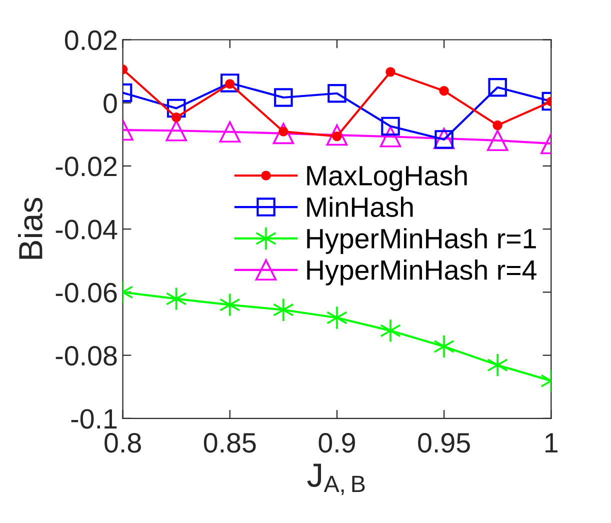  I want to click on legend-label: MaxLogHash, so click(387, 178).